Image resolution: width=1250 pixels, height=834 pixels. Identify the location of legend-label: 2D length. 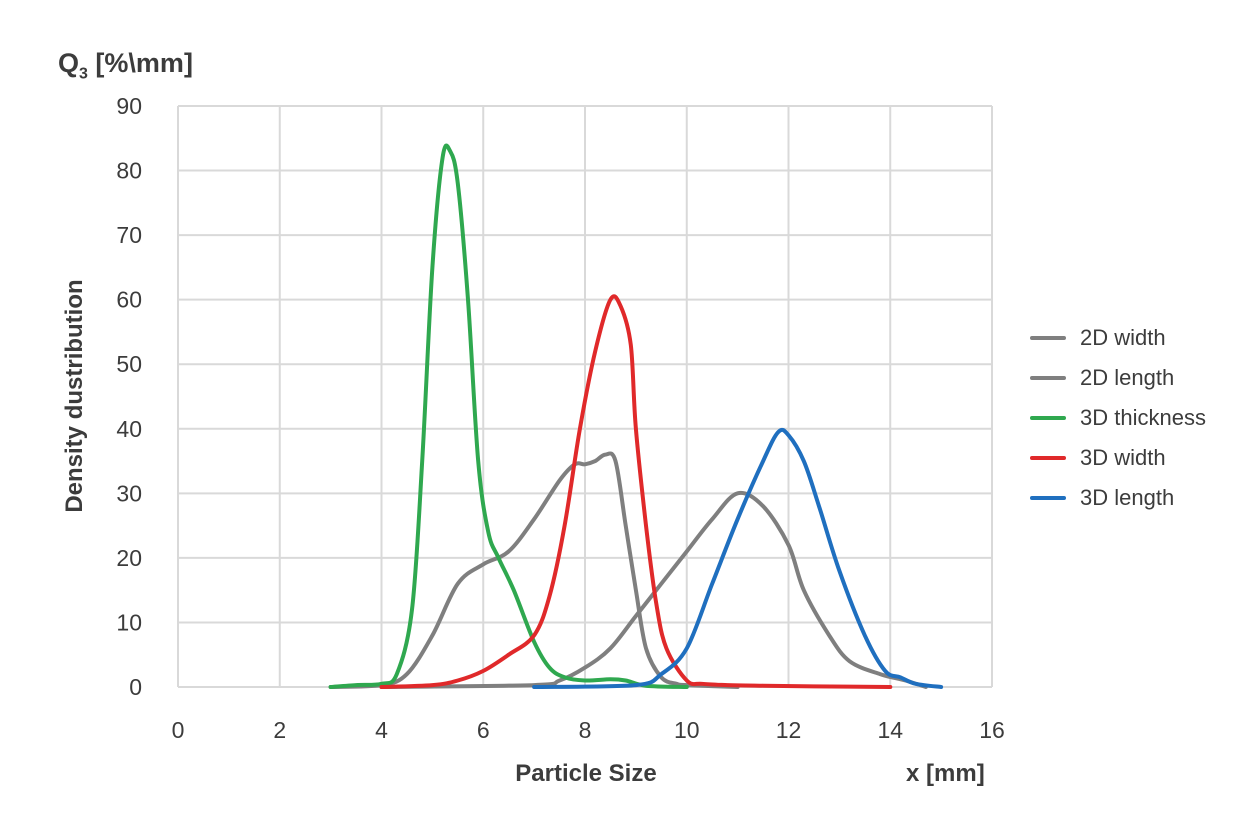
(1127, 377).